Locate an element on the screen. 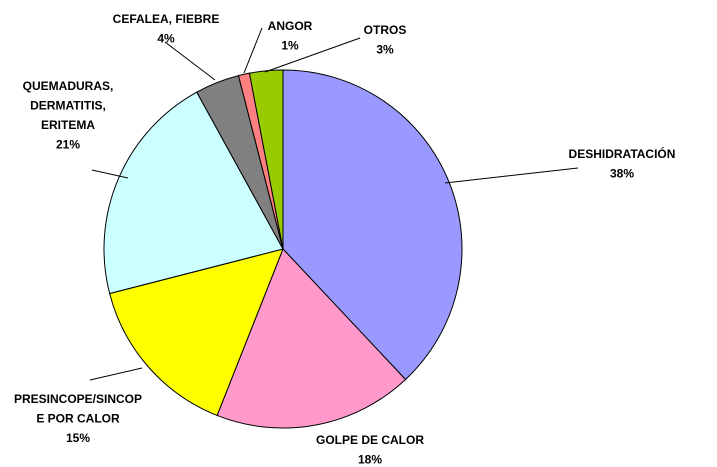 The height and width of the screenshot is (467, 717). slice-label: PRESINCOPE/SINCOP E POR CALOR 15% is located at coordinates (78, 418).